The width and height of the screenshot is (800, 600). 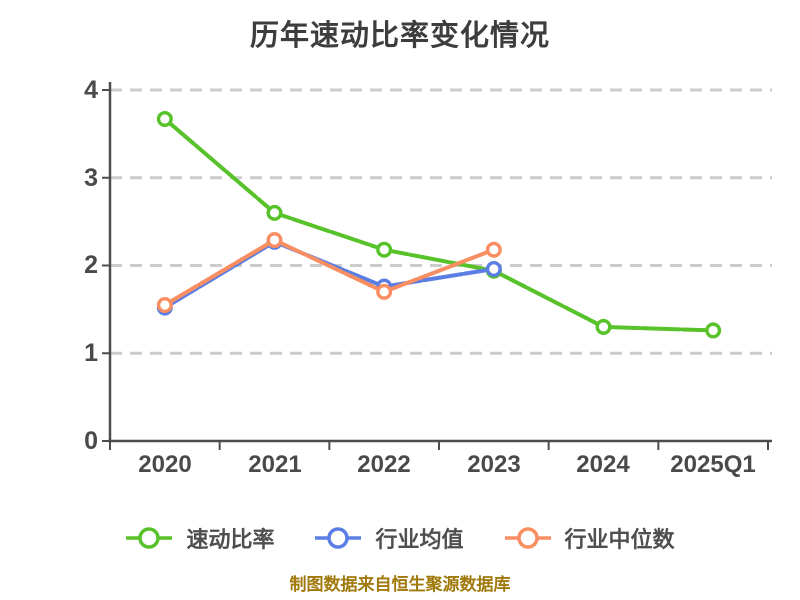 What do you see at coordinates (91, 353) in the screenshot?
I see `y-tick-label-1: 1` at bounding box center [91, 353].